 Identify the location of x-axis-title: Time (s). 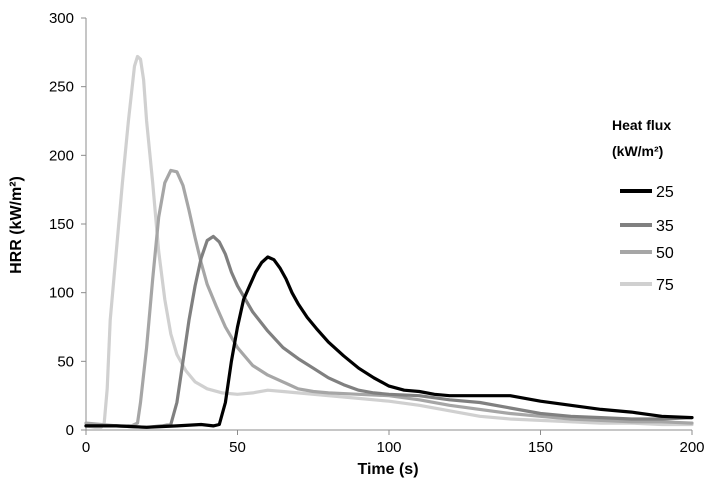
(387, 469).